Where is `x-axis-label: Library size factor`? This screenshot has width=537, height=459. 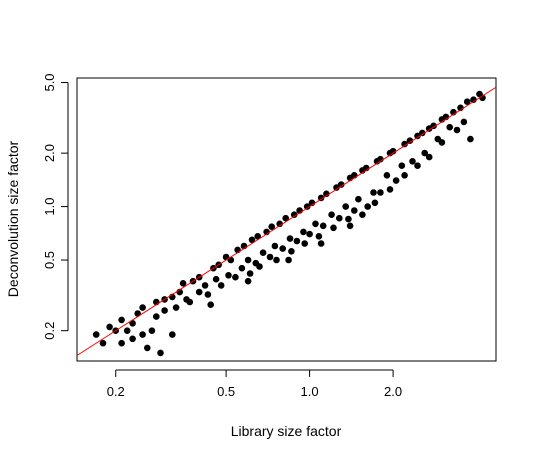
x-axis-label: Library size factor is located at coordinates (286, 431).